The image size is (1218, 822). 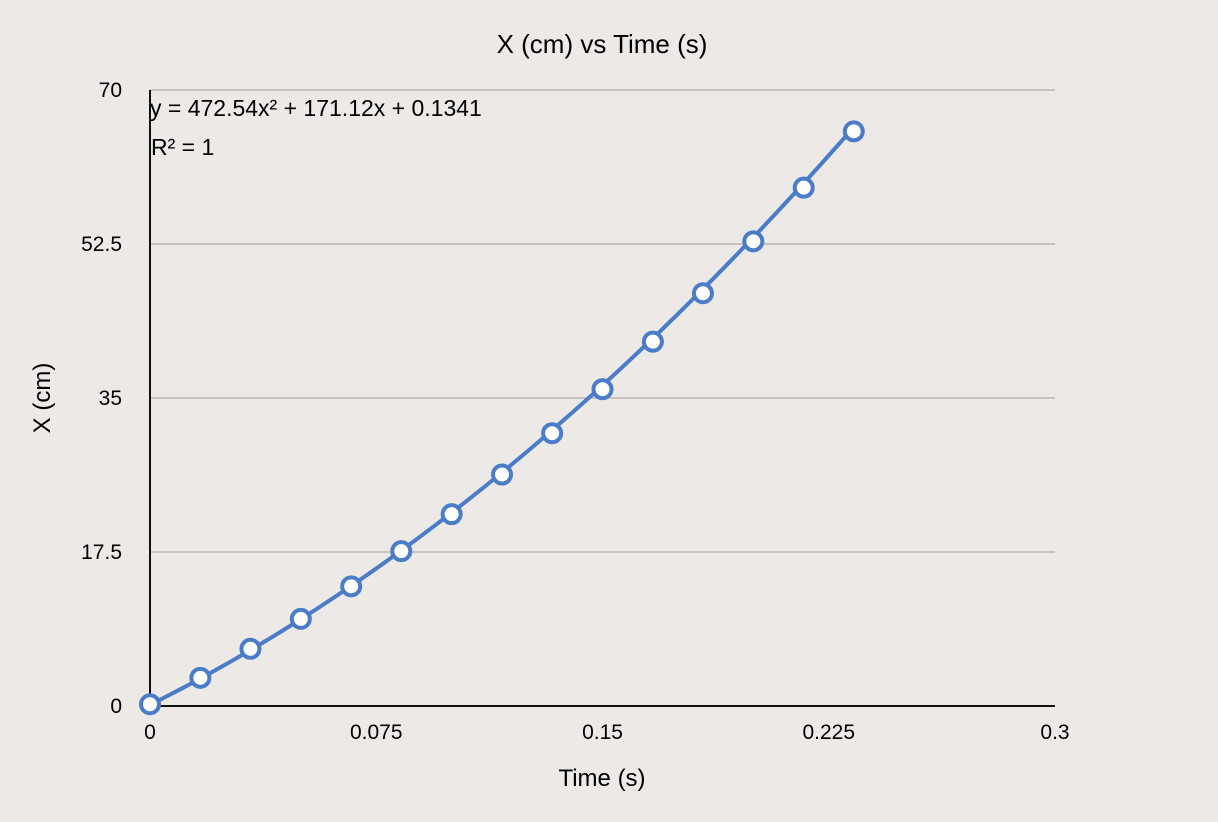 I want to click on y-axis-label: X (cm), so click(x=42, y=398).